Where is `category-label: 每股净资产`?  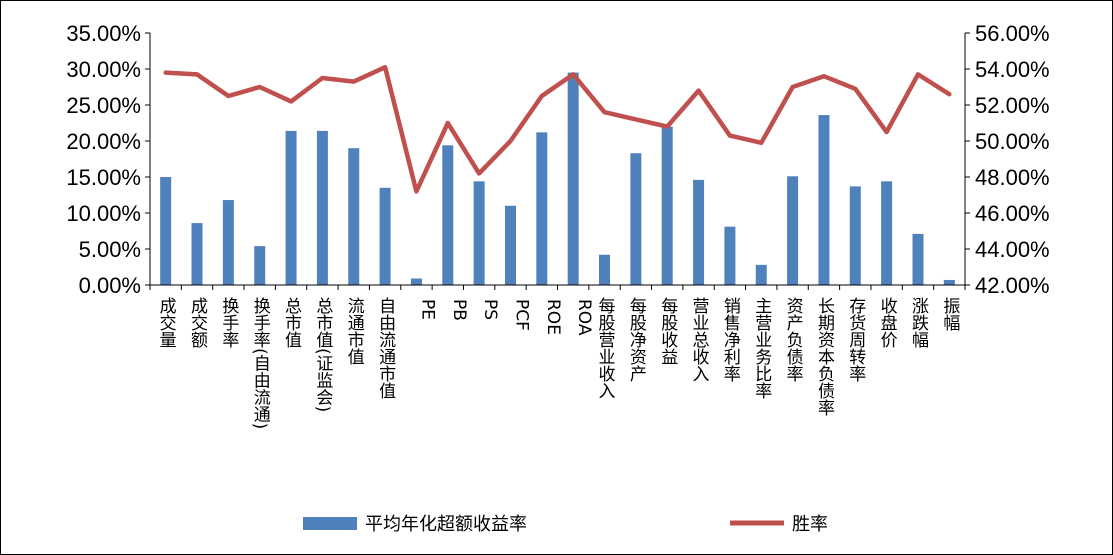 category-label: 每股净资产 is located at coordinates (636, 339).